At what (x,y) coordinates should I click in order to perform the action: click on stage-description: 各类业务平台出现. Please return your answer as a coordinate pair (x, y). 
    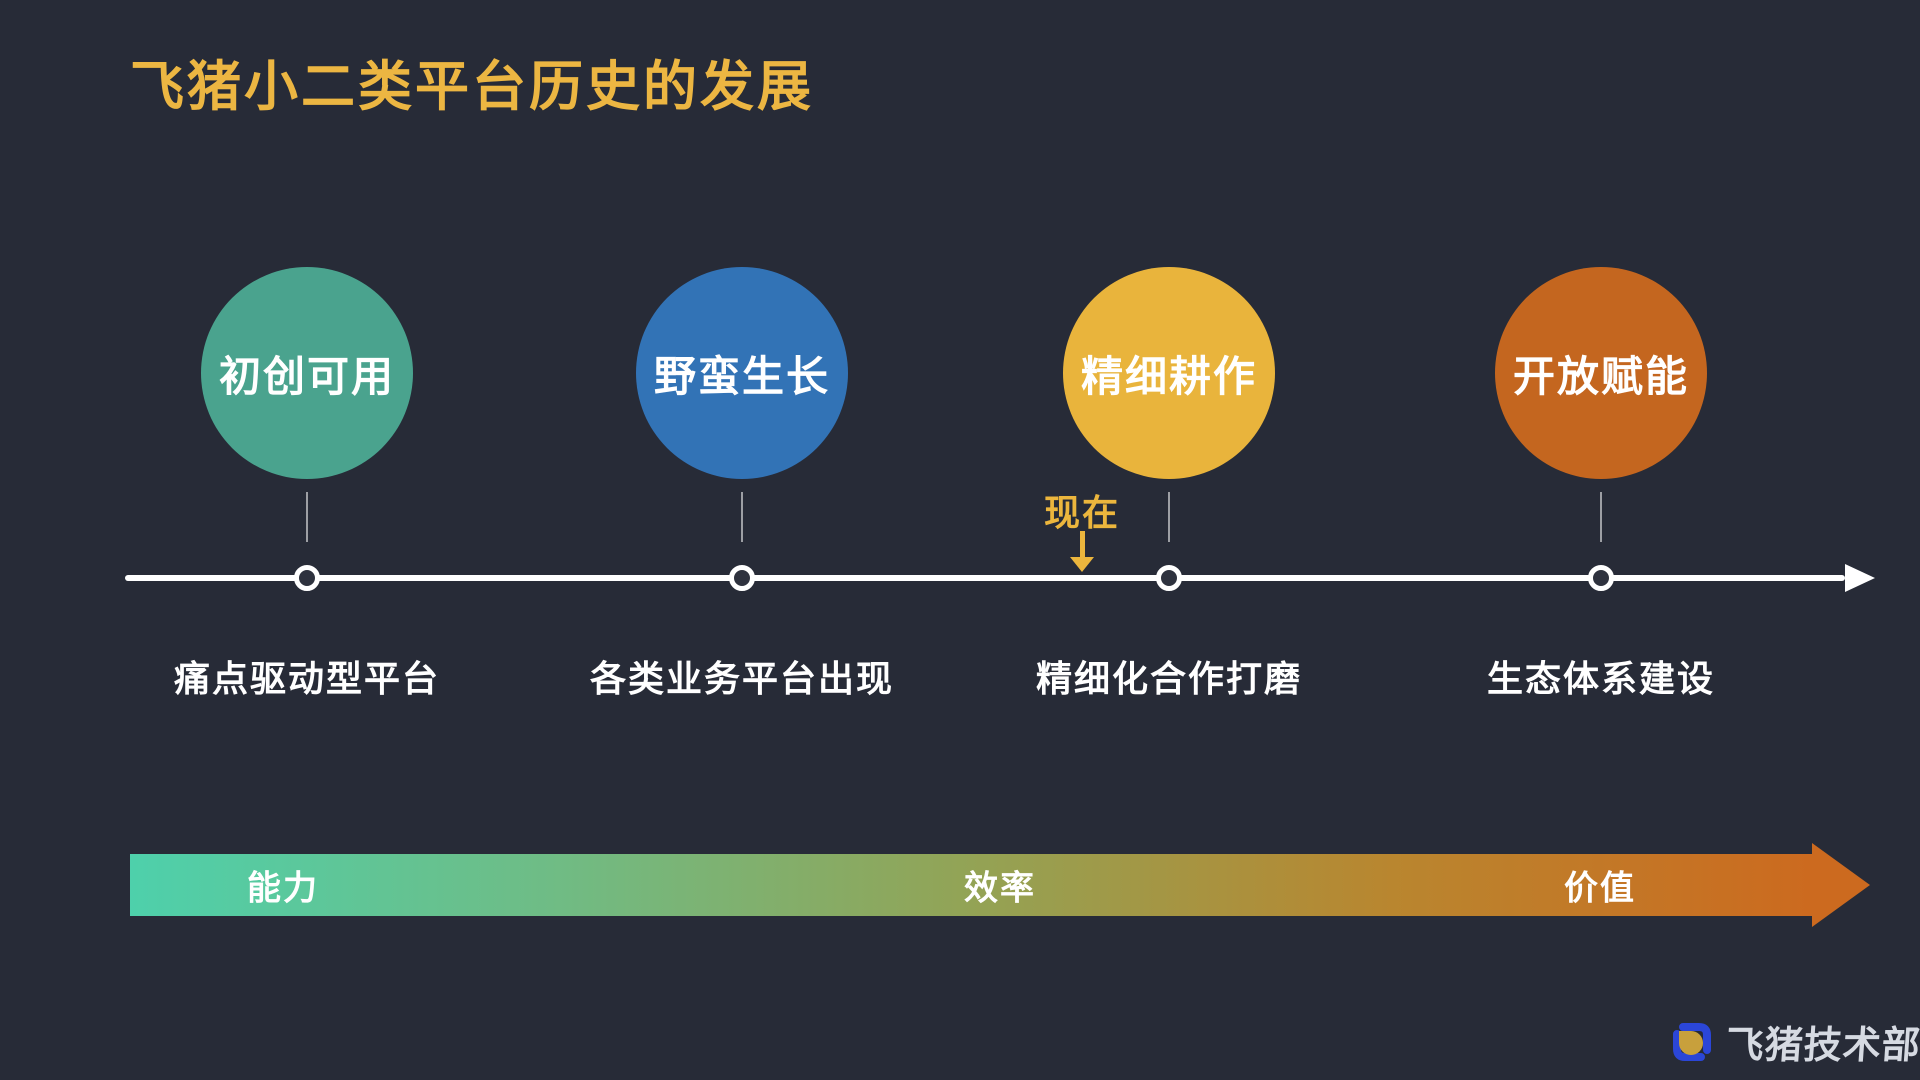
    Looking at the image, I should click on (741, 678).